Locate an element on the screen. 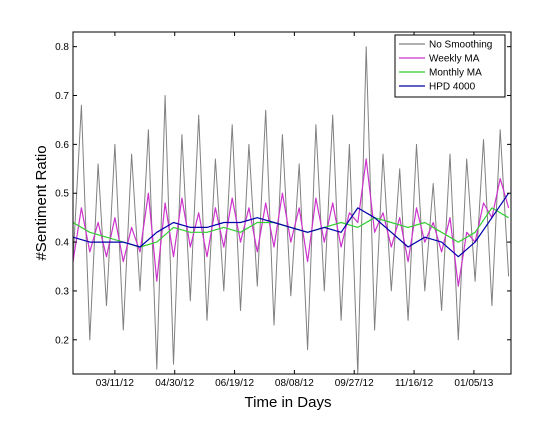 The width and height of the screenshot is (560, 425). legend-box is located at coordinates (450, 66).